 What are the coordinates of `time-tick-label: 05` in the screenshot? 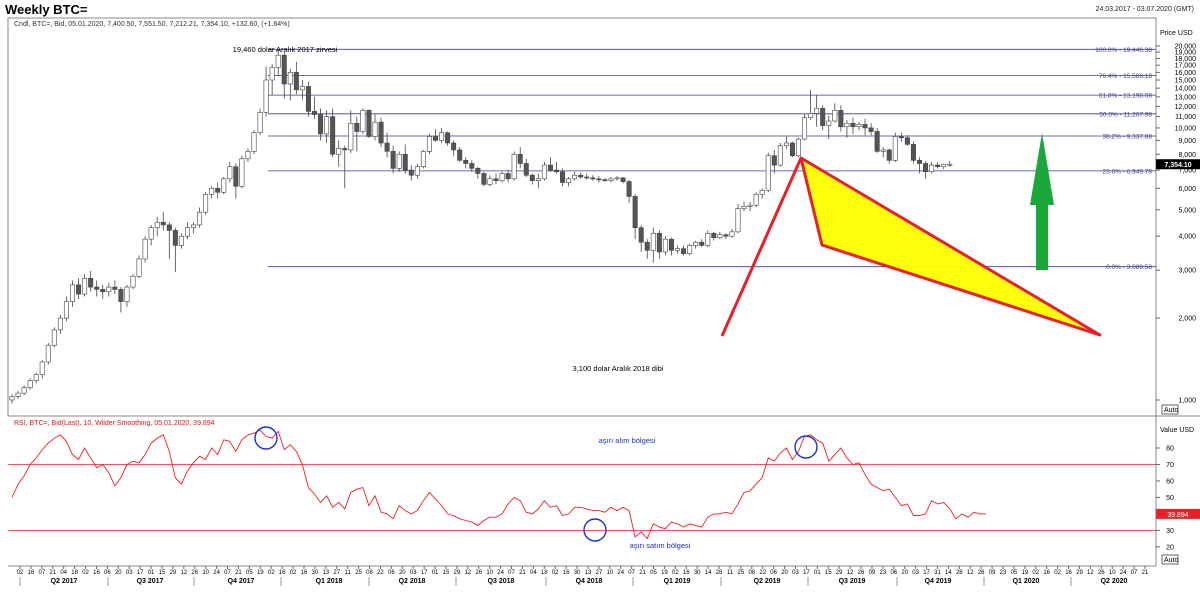 It's located at (653, 573).